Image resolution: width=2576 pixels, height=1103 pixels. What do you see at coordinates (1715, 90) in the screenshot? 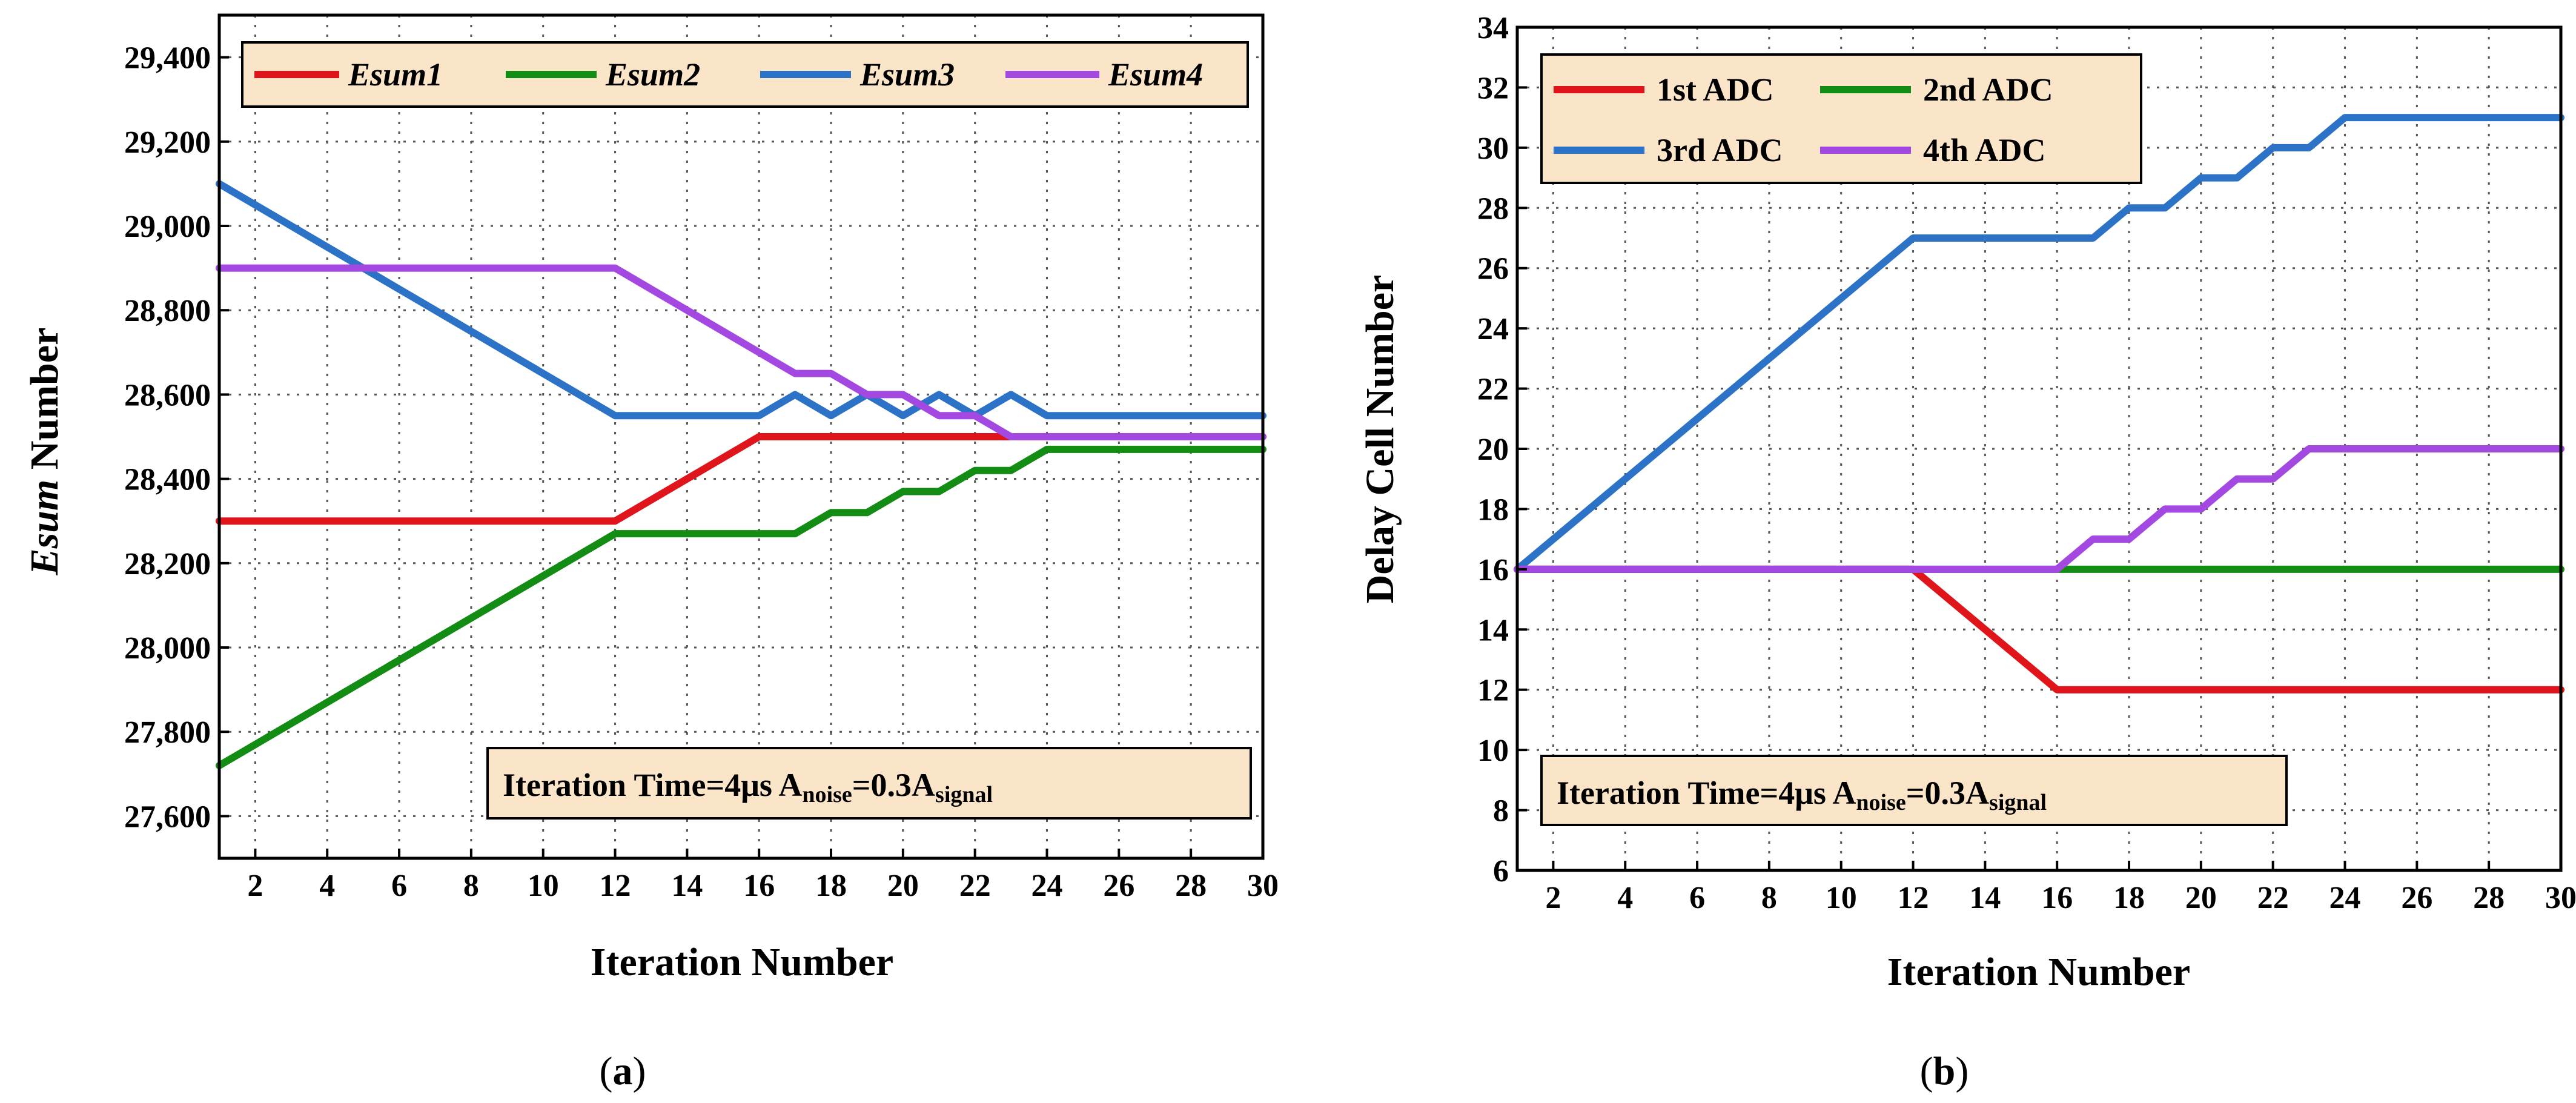
I see `legend-label-1st-adc: 1st ADC` at bounding box center [1715, 90].